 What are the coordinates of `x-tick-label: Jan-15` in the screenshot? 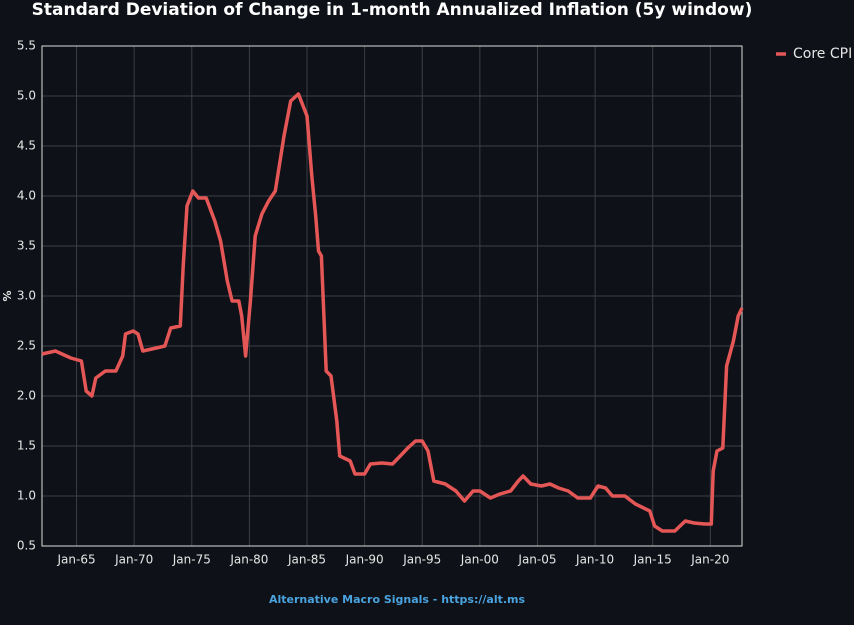 It's located at (652, 560).